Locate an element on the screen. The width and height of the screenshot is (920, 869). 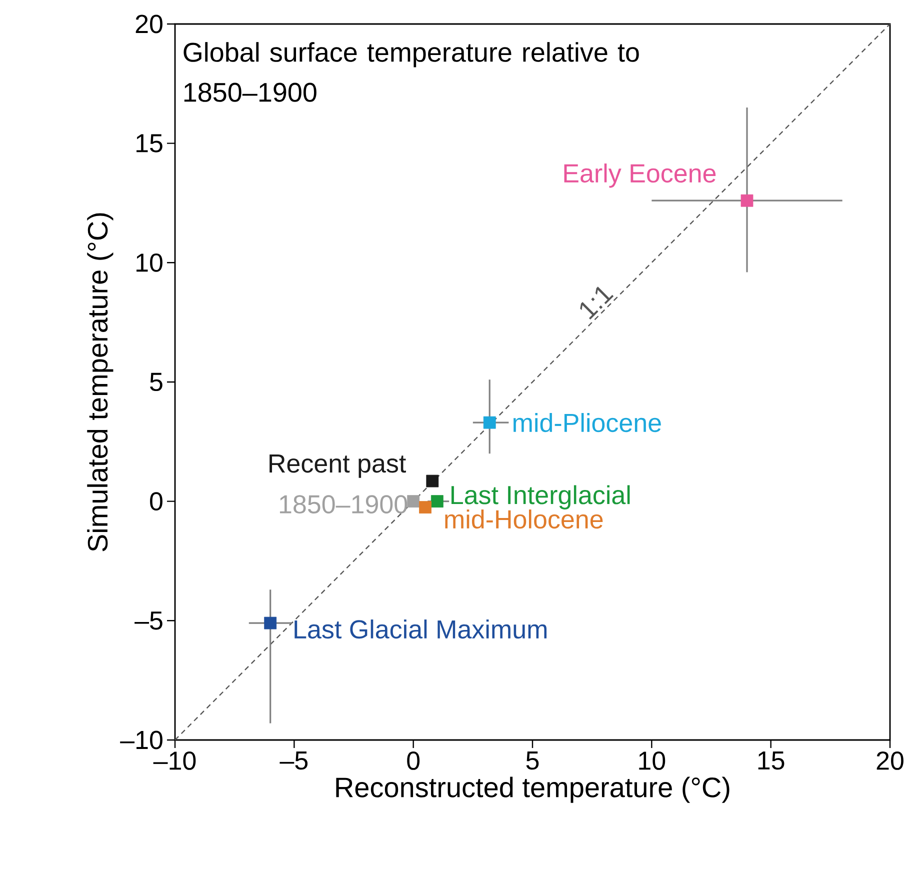
series-label: mid-Pliocene is located at coordinates (587, 422).